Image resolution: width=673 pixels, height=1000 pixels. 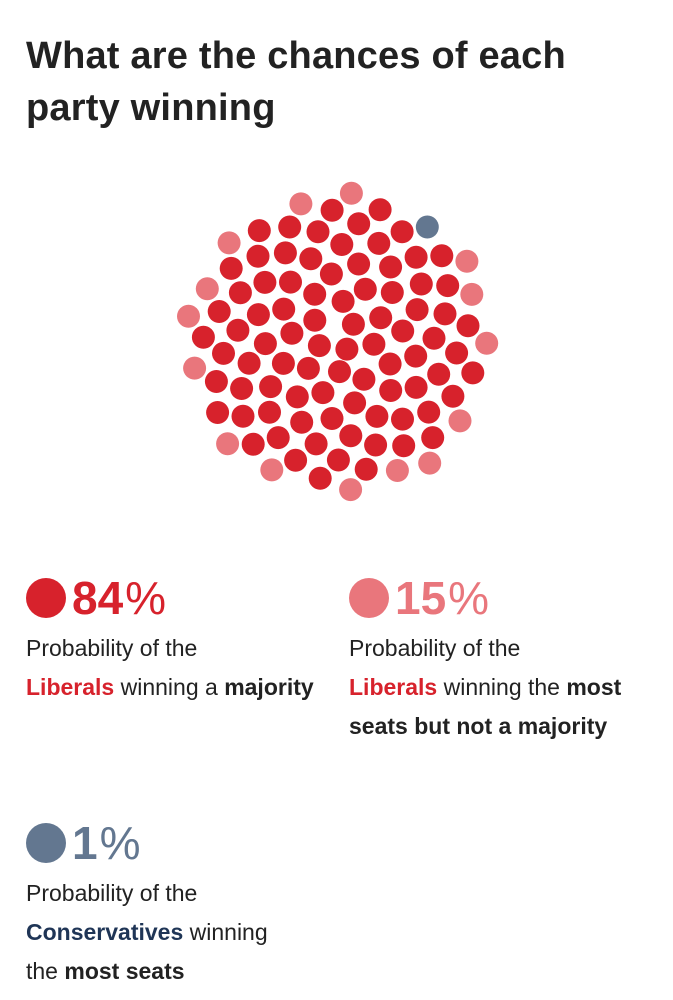 I want to click on legend-dot-conservative-plurality, so click(x=46, y=843).